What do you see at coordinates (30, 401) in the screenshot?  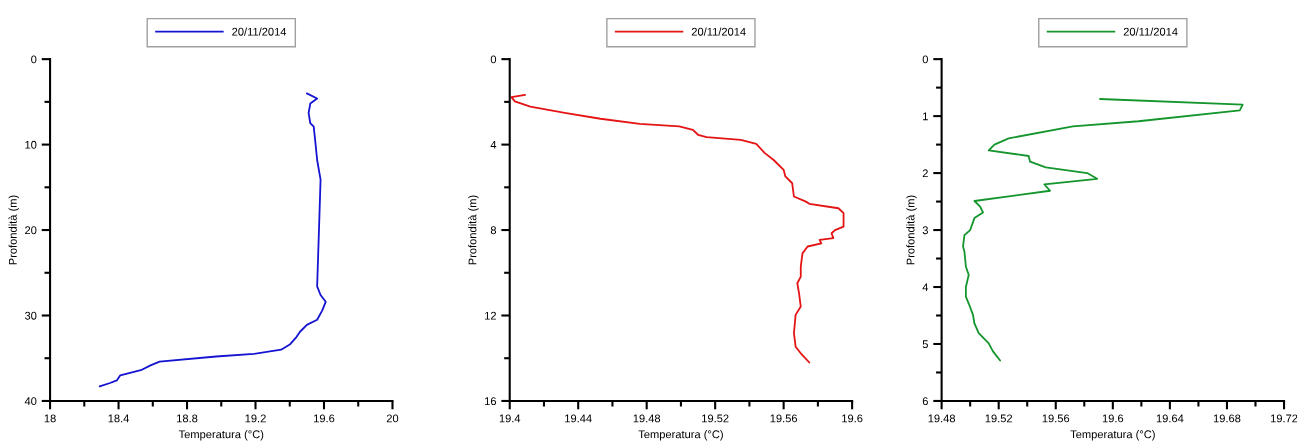 I see `y-tick-label: 40` at bounding box center [30, 401].